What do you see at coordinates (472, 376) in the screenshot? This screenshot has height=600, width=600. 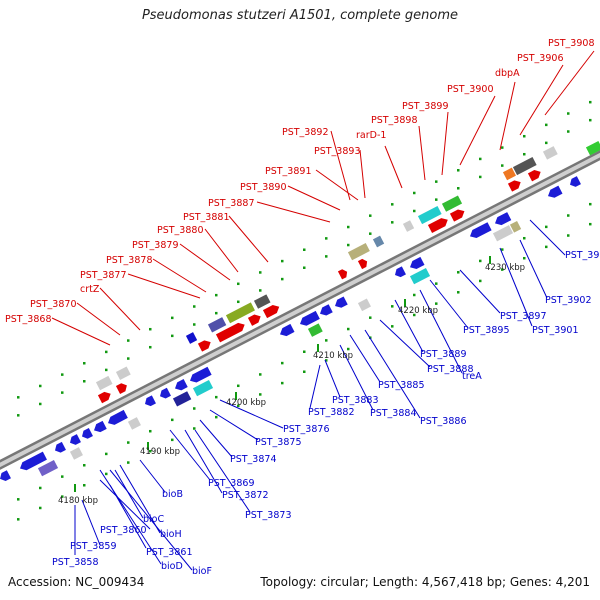 I see `gene-label: treA` at bounding box center [472, 376].